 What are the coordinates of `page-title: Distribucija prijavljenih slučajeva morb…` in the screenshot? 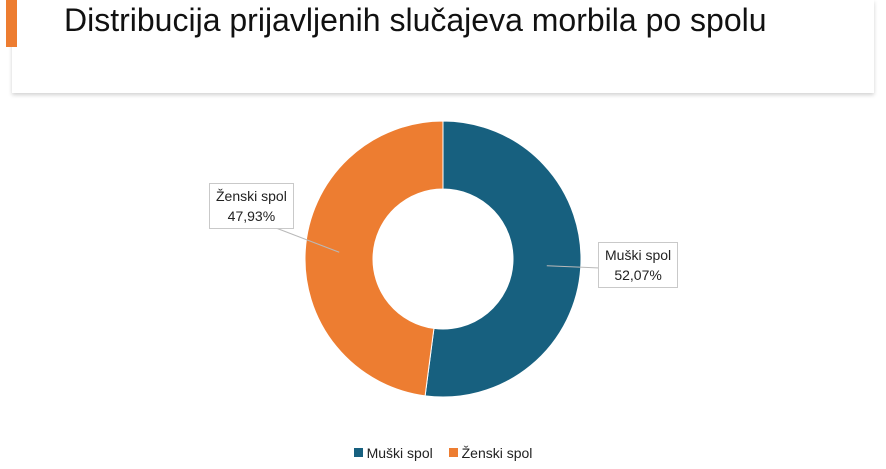 It's located at (415, 20).